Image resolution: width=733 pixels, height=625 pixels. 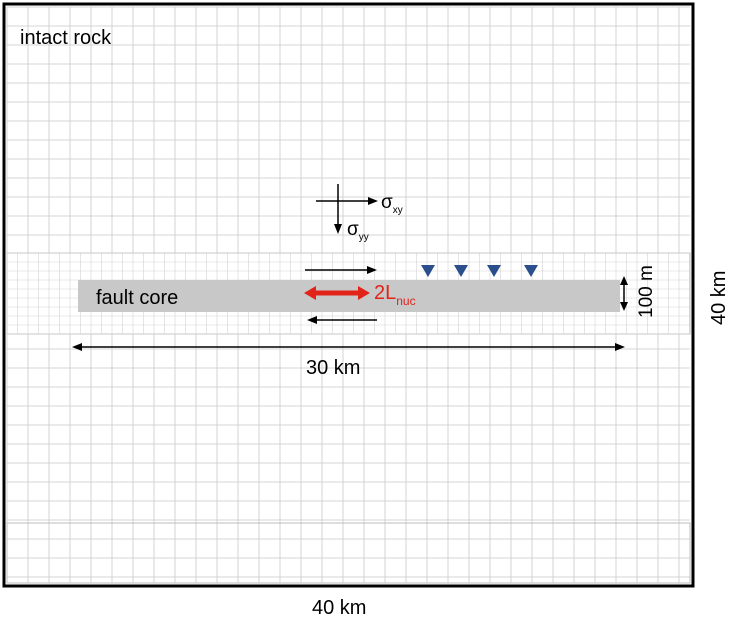 I want to click on fault-width-dimension, so click(x=624, y=293).